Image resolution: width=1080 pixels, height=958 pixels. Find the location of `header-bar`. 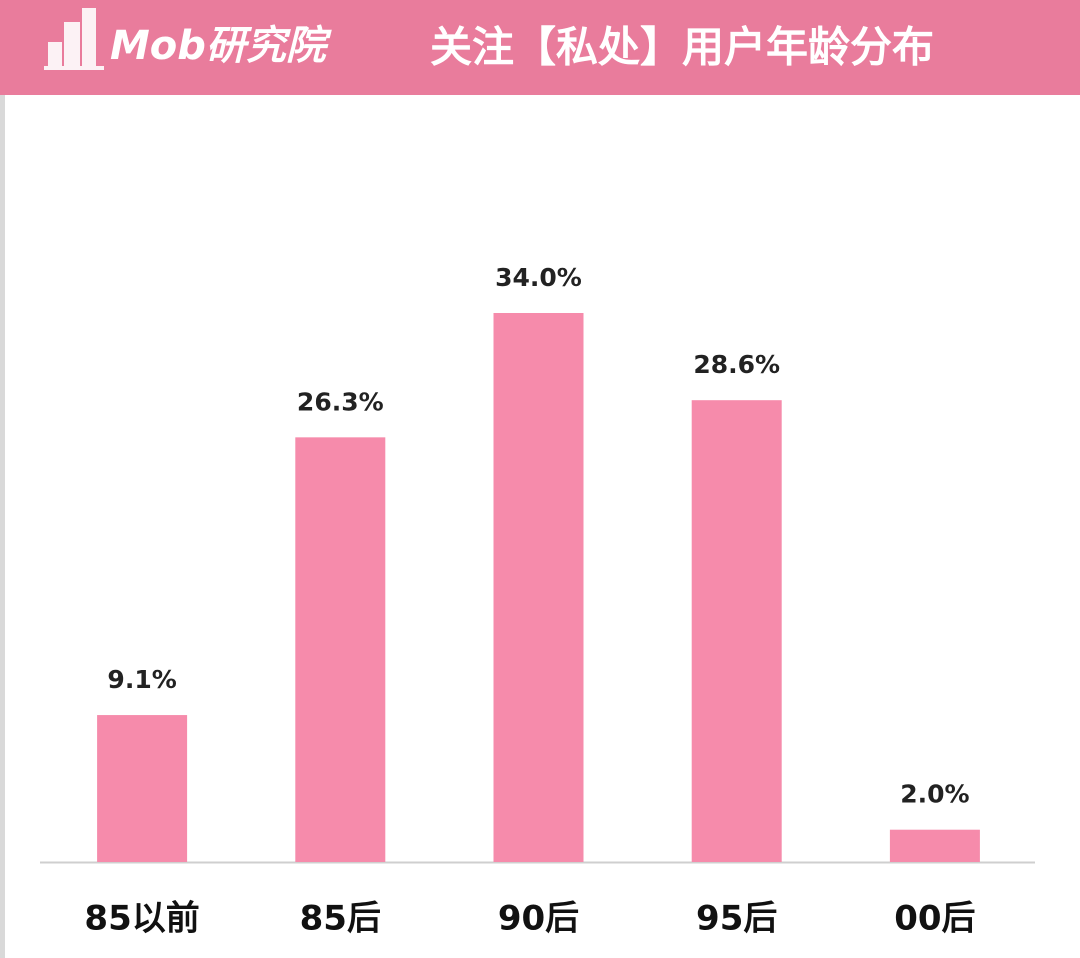

header-bar is located at coordinates (540, 47).